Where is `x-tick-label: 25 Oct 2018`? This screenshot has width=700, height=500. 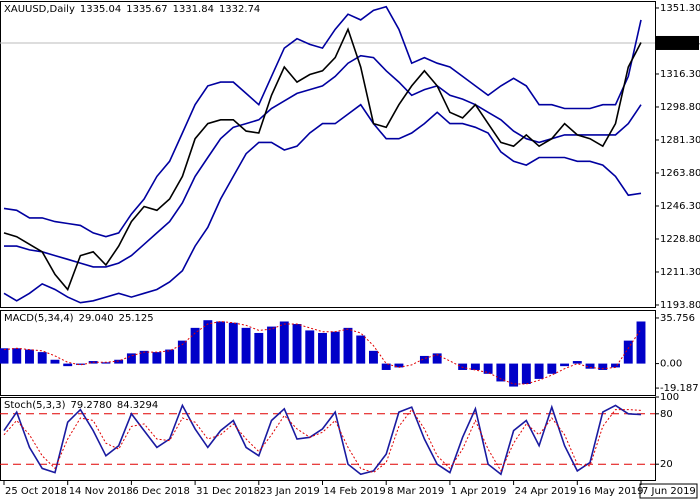
x-tick-label: 25 Oct 2018 is located at coordinates (36, 491).